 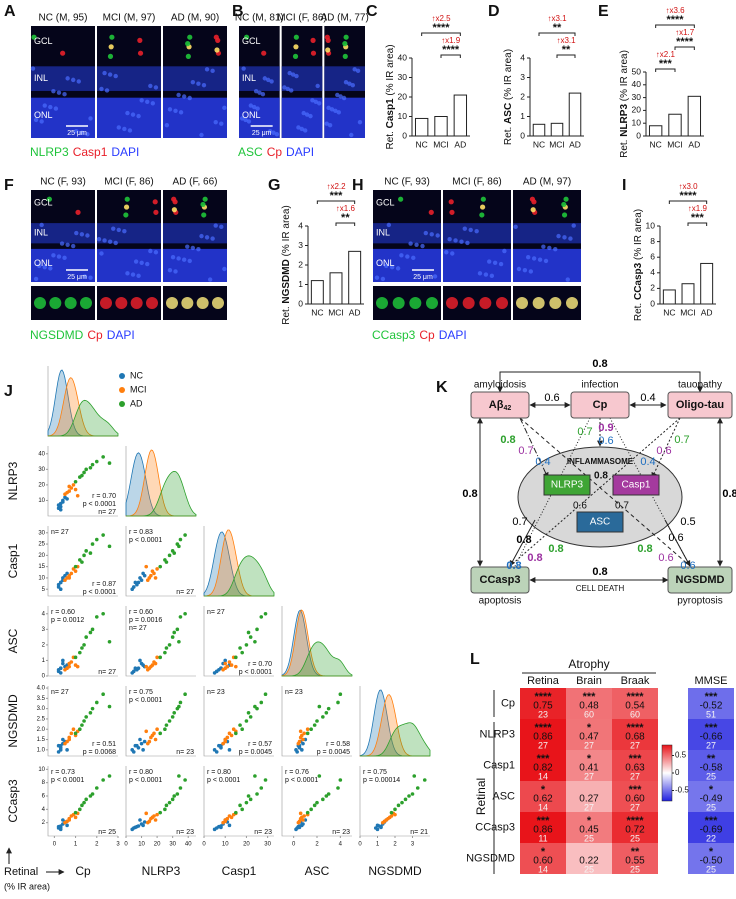 What do you see at coordinates (522, 57) in the screenshot?
I see `y-tick-label: 4` at bounding box center [522, 57].